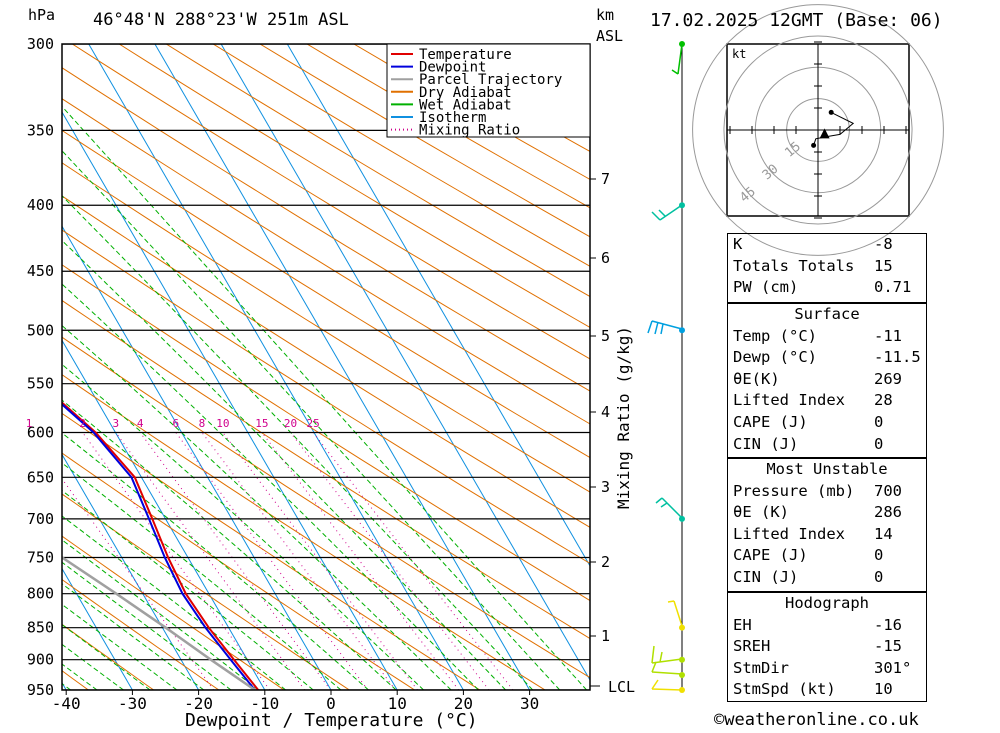 This screenshot has width=1000, height=733. I want to click on hodograph-ring, so click(818, 130).